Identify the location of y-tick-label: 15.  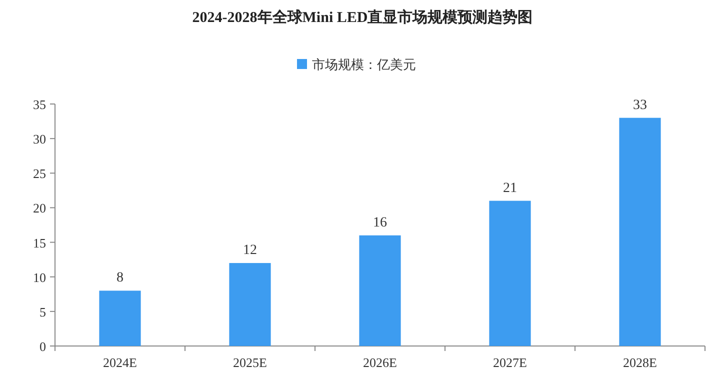
(39, 242).